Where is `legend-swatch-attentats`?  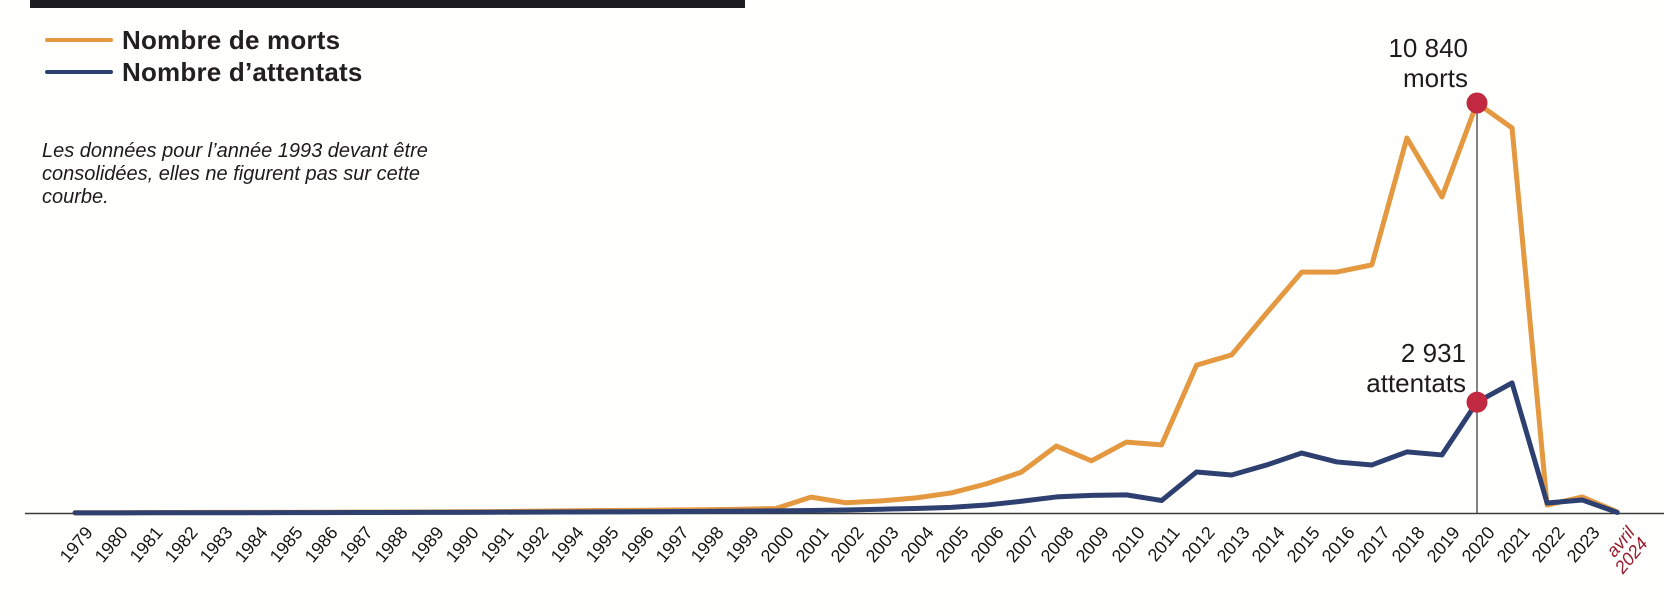
legend-swatch-attentats is located at coordinates (79, 72).